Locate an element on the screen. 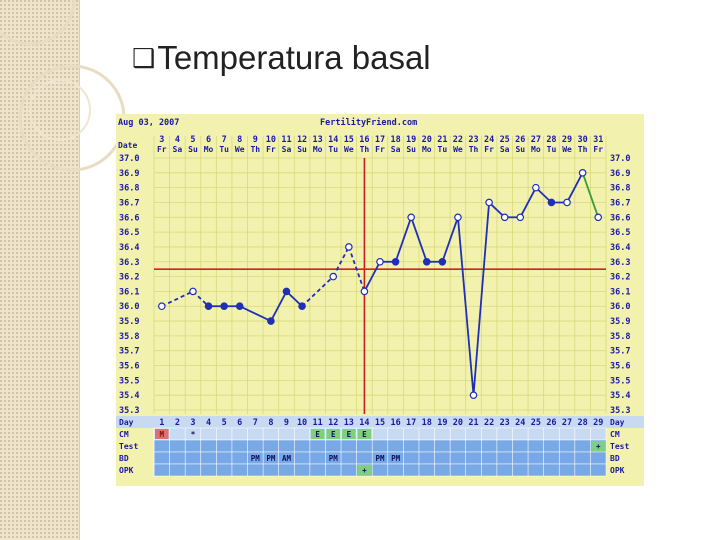  date-number: 15 is located at coordinates (349, 140).